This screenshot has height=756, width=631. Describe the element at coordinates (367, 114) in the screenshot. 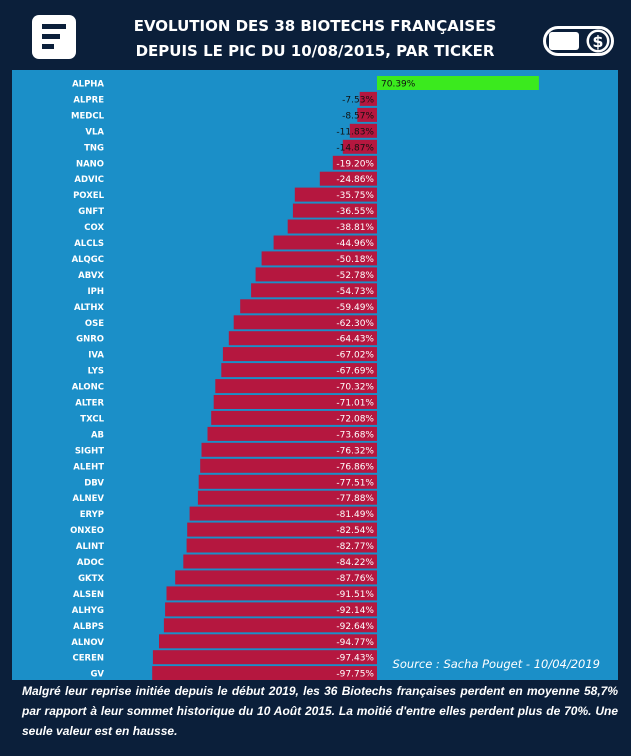

I see `bar-medcl` at that location.